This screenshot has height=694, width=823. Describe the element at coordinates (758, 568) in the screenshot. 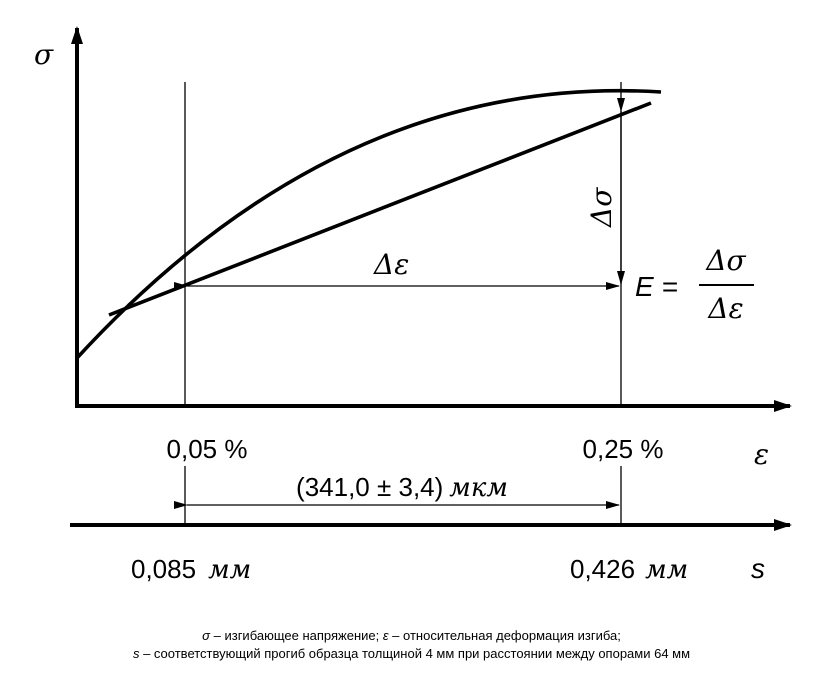

I see `deflection-axis-symbol: s` at that location.